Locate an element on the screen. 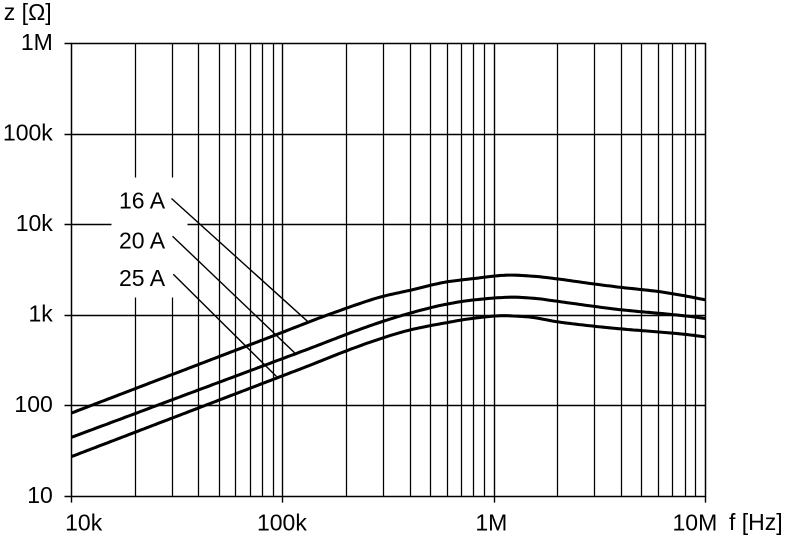  svg-text: 25 A is located at coordinates (142, 278).